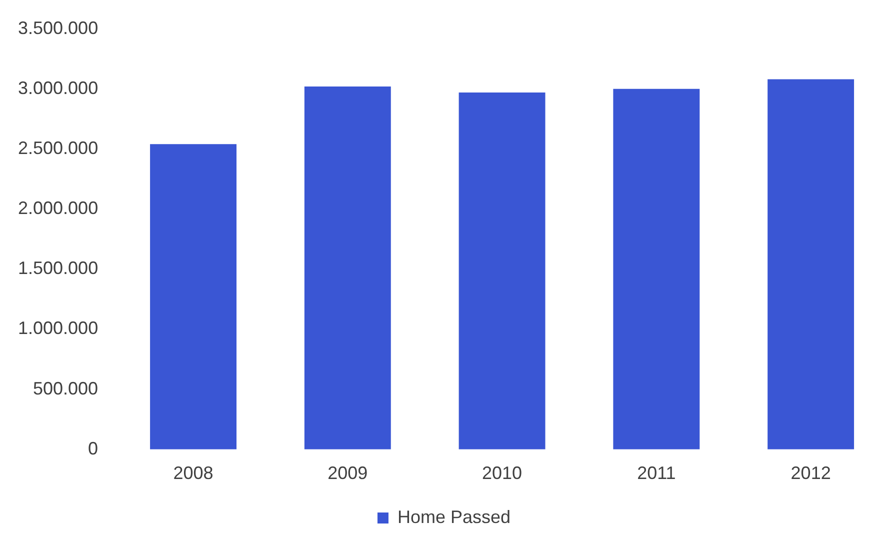 The width and height of the screenshot is (892, 539). I want to click on y-tick-label: 3.500.000, so click(58, 28).